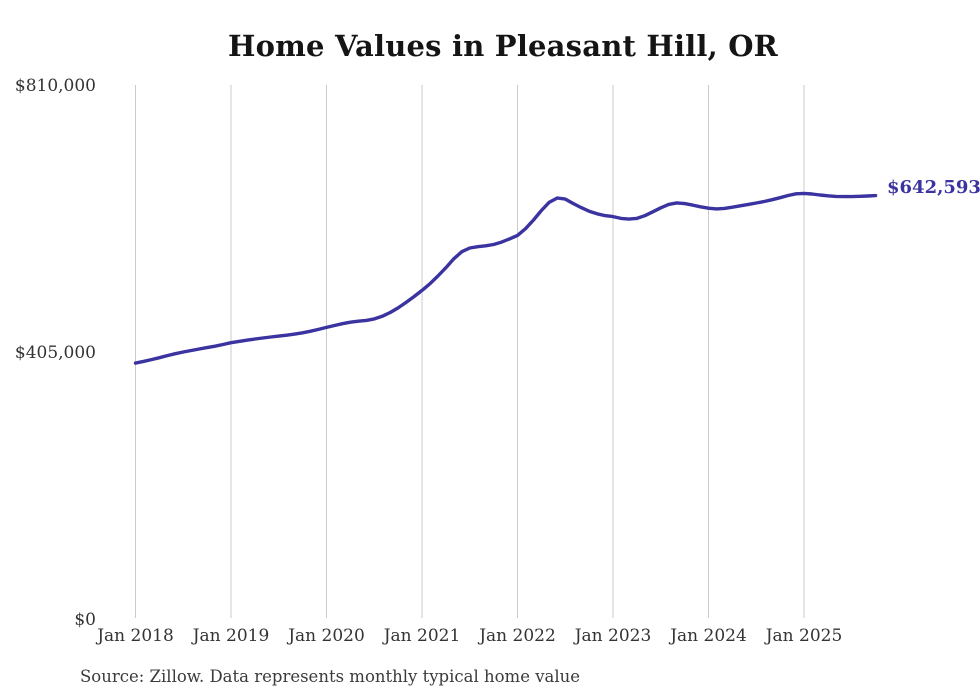 This screenshot has width=980, height=699. Describe the element at coordinates (517, 636) in the screenshot. I see `x-axis-label-jan-2022: Jan 2022` at that location.